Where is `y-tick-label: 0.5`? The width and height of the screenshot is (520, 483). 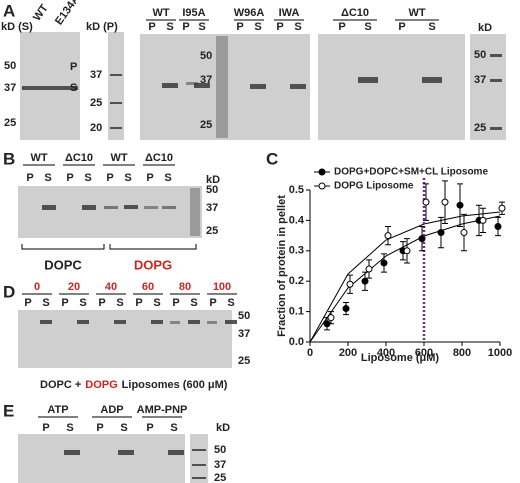
y-tick-label: 0.5 is located at coordinates (296, 190).